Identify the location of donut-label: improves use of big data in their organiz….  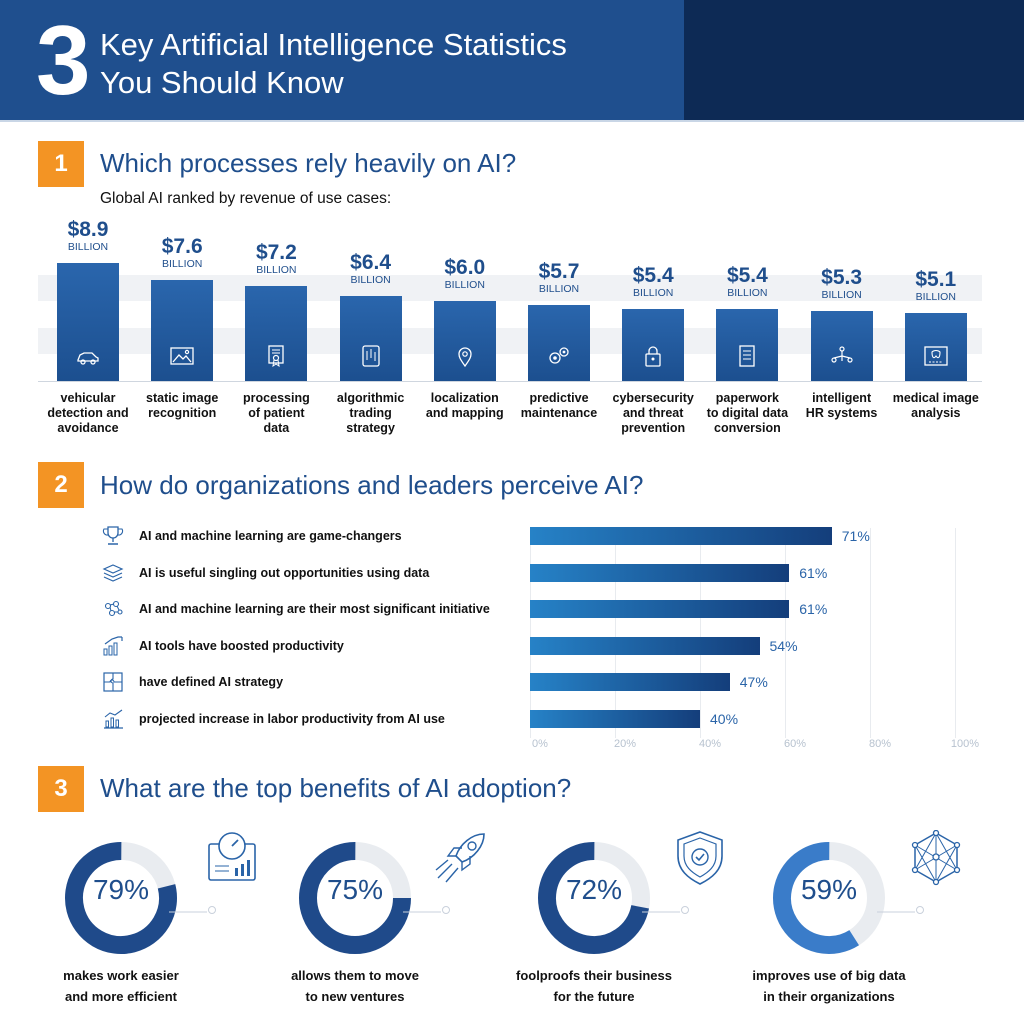
(829, 986).